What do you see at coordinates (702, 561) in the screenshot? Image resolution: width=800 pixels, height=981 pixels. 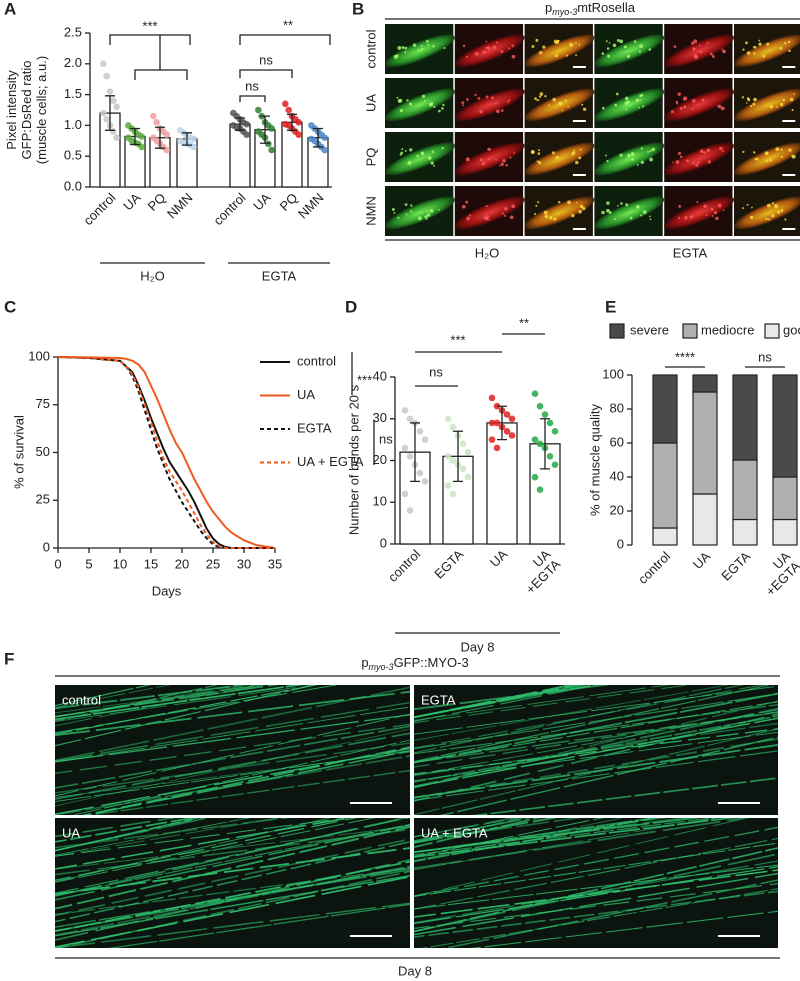 I see `x-tick-label-line: UA` at bounding box center [702, 561].